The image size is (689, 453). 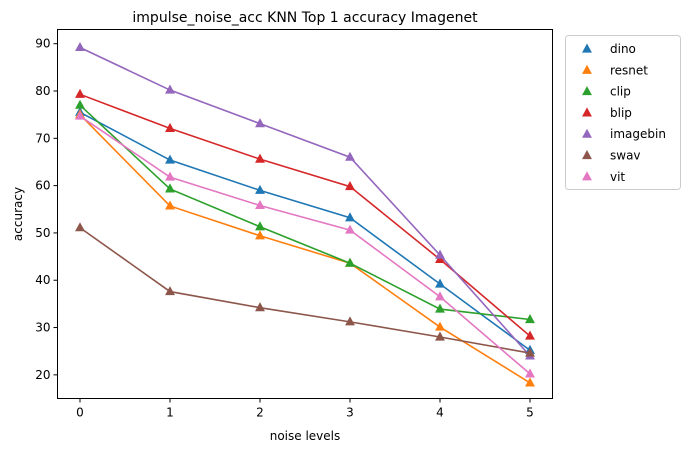 I want to click on x-tick-label: 3, so click(x=350, y=413).